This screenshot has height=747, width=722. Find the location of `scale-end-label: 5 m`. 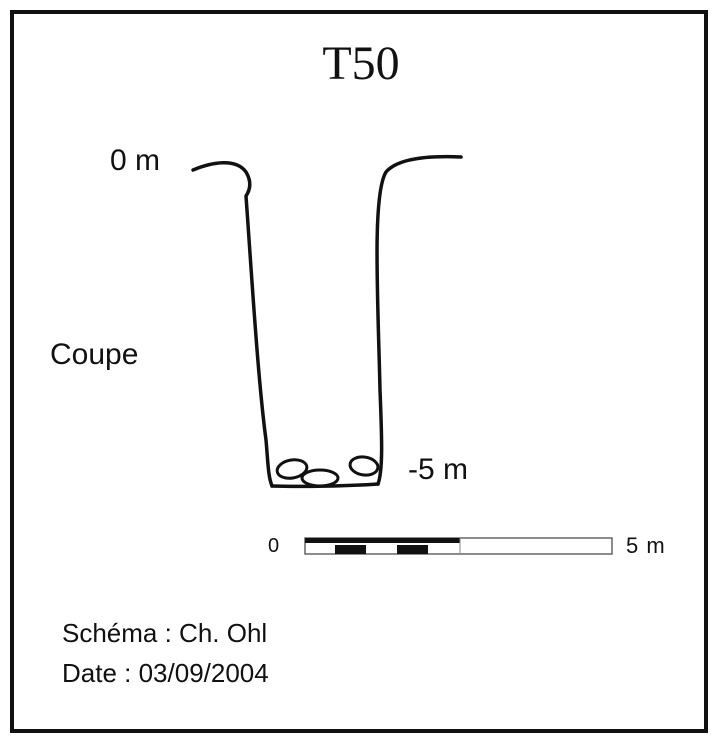

scale-end-label: 5 m is located at coordinates (646, 545).